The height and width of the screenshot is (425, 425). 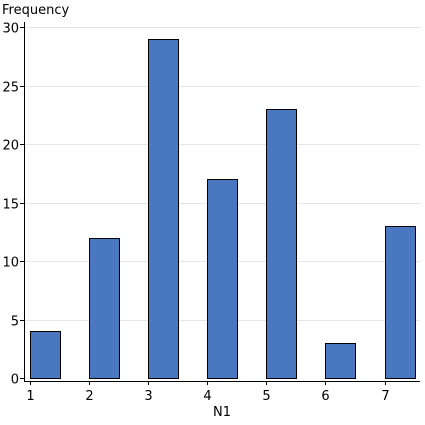 What do you see at coordinates (266, 396) in the screenshot?
I see `x-tick-label: 5` at bounding box center [266, 396].